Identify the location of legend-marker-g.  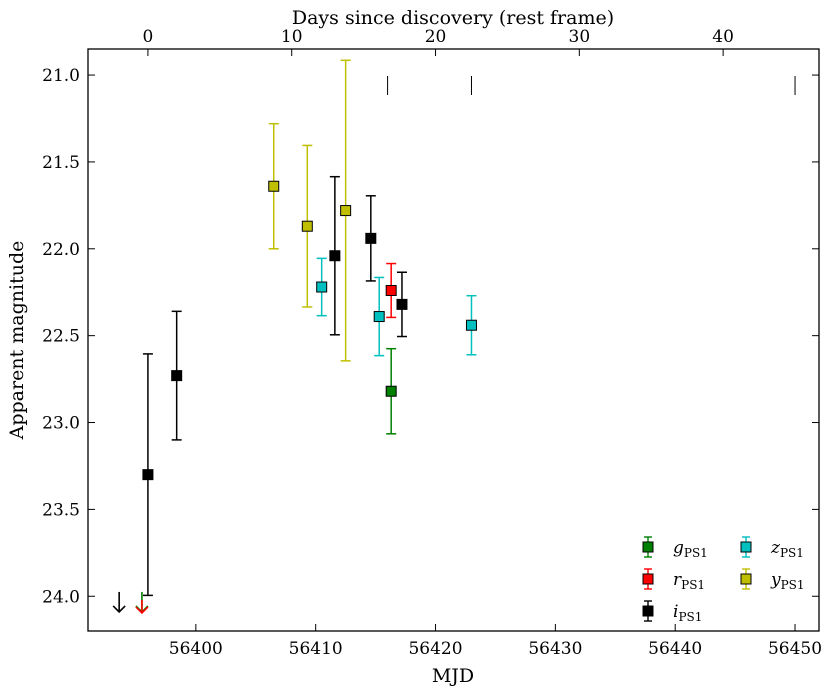
(648, 547).